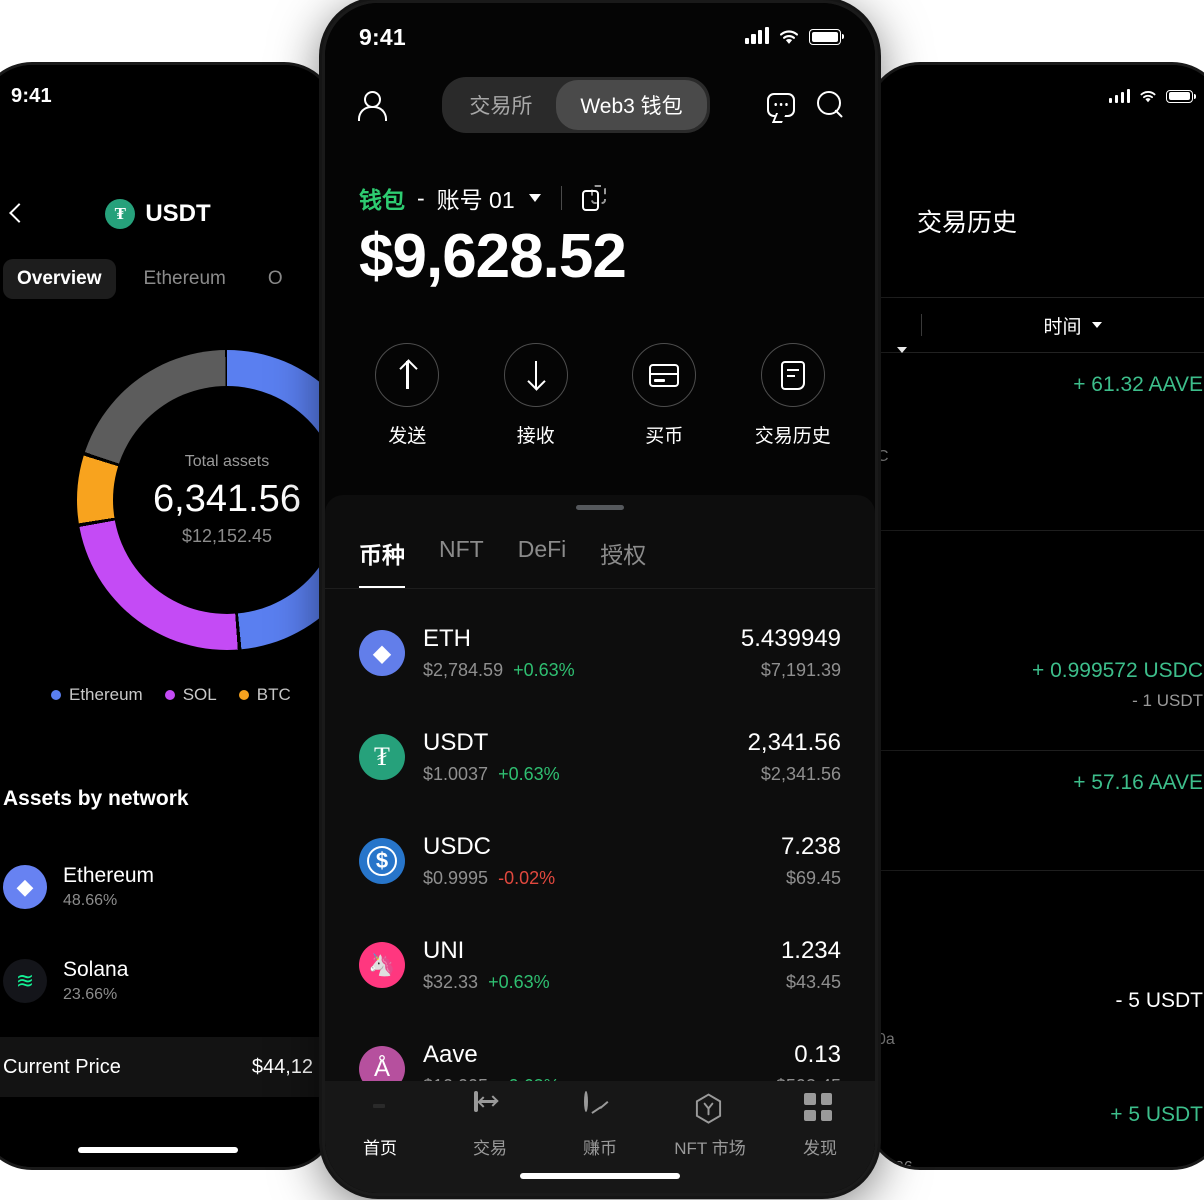 This screenshot has height=1200, width=1204. I want to click on action-label: 接收, so click(535, 436).